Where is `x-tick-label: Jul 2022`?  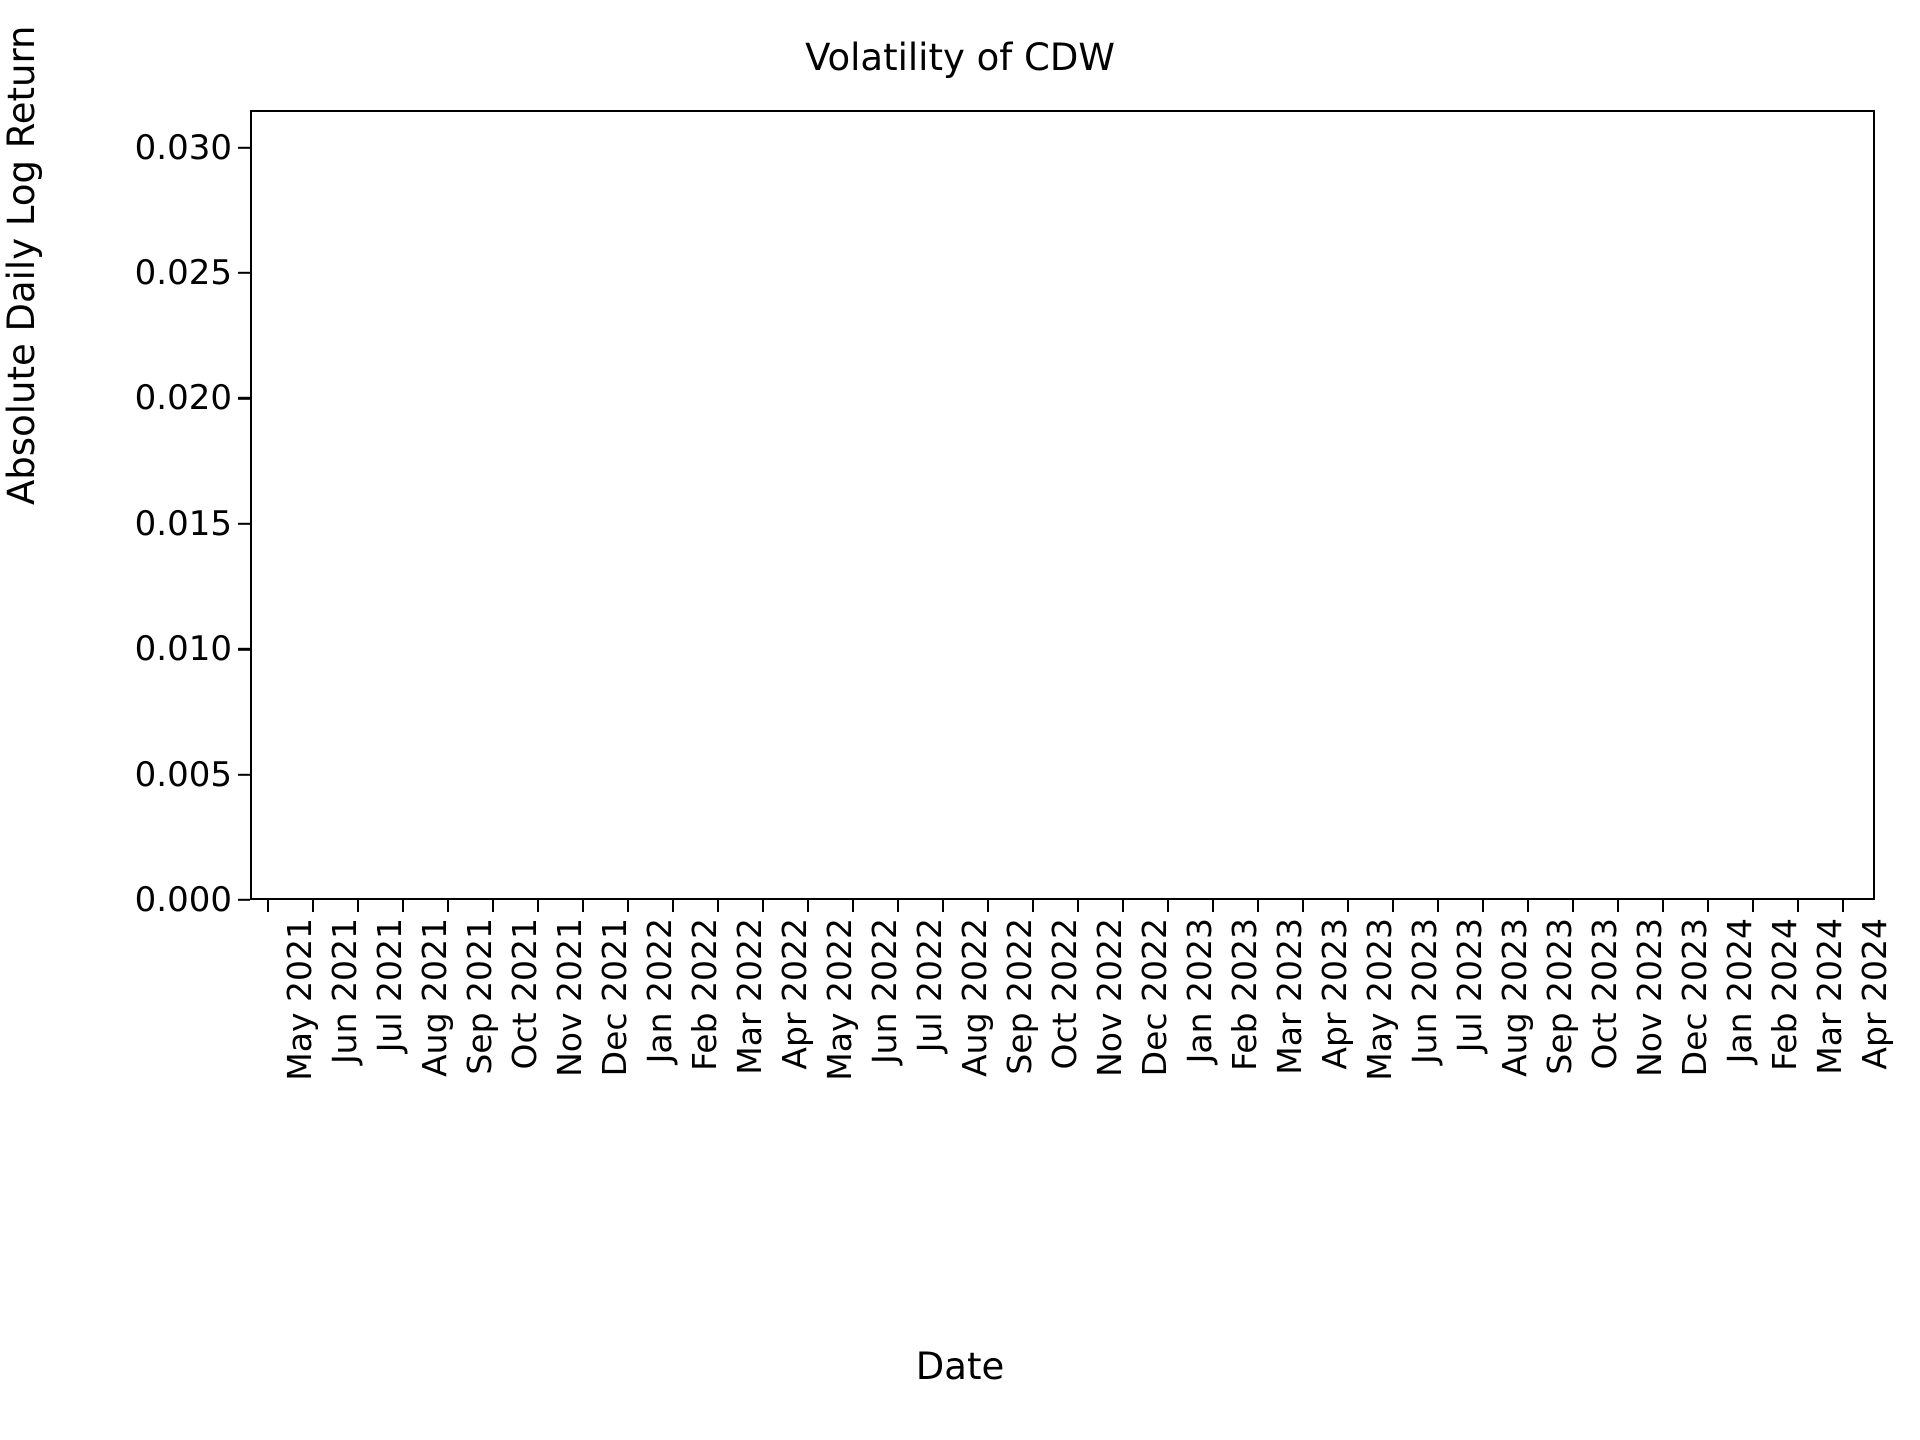
x-tick-label: Jul 2022 is located at coordinates (929, 985).